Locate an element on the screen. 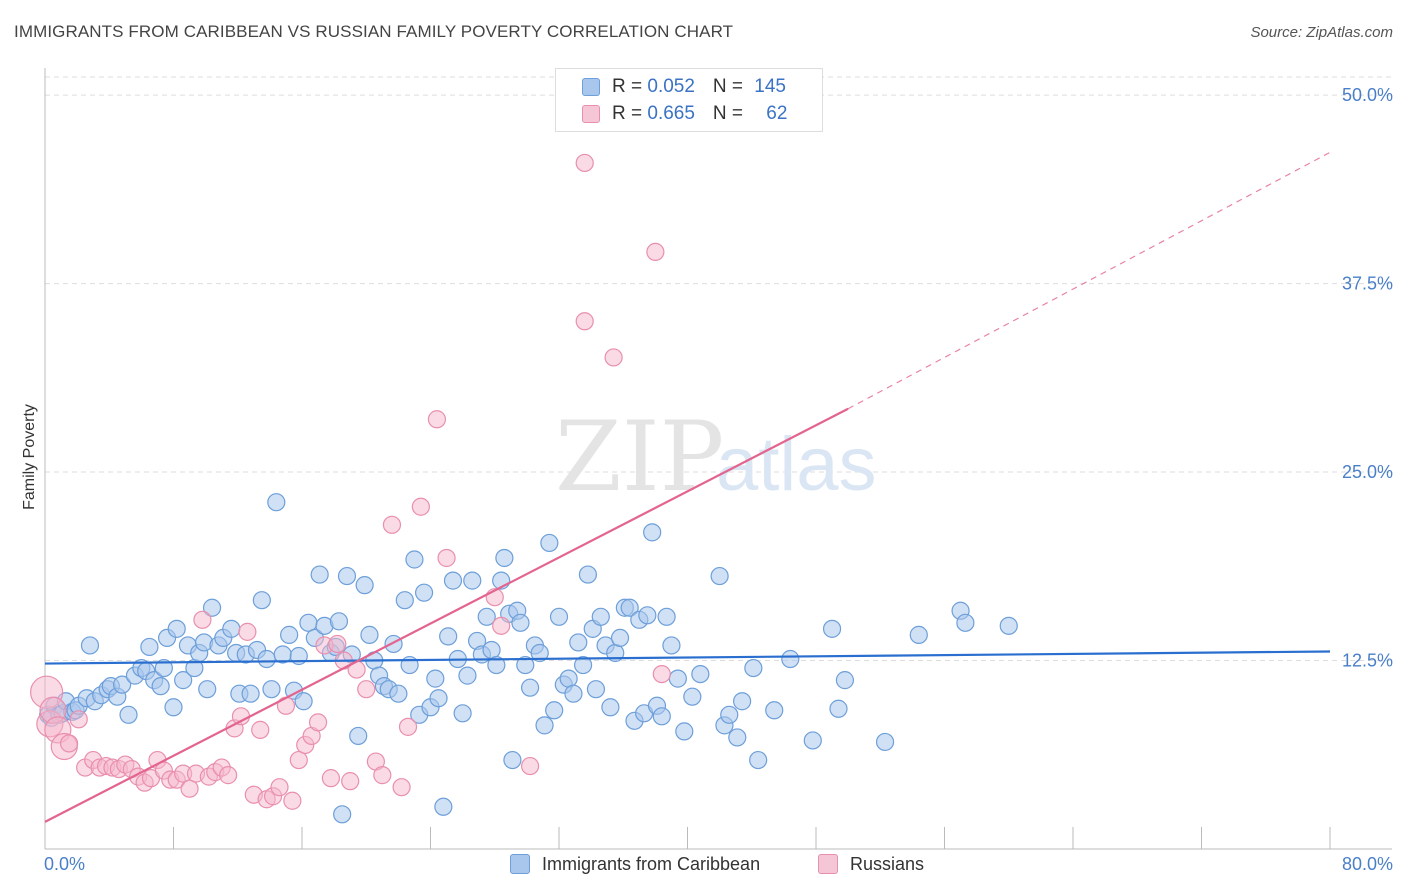  watermark-zip: ZIP is located at coordinates (639, 457).